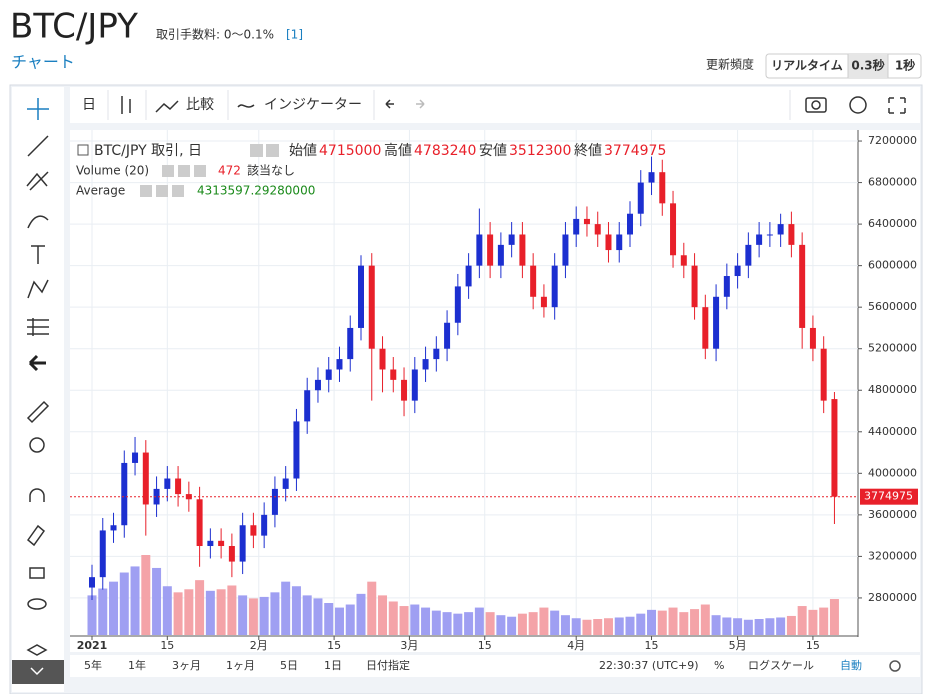 This screenshot has width=936, height=694. I want to click on brush-tool, so click(38, 222).